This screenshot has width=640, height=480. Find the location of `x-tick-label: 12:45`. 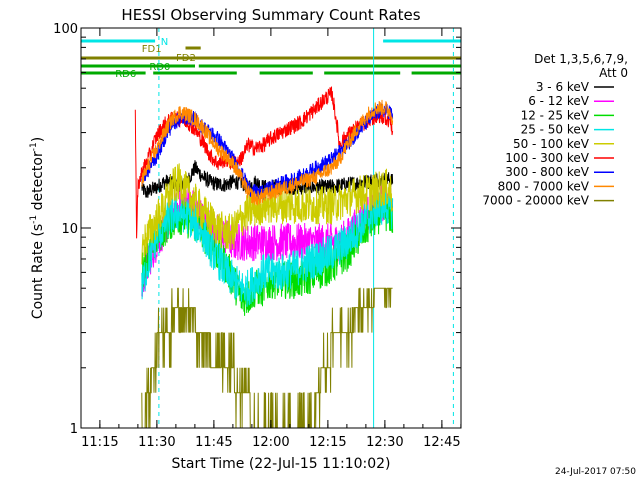

x-tick-label: 12:45 is located at coordinates (441, 442).